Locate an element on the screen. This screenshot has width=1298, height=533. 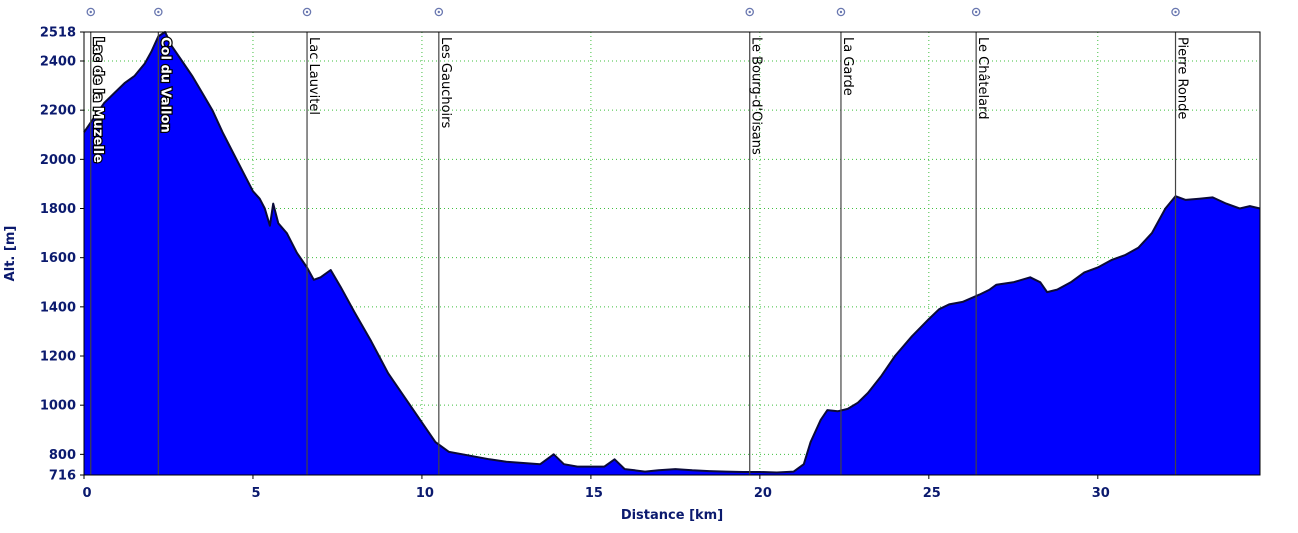
waypoint: Lac Lauvitel is located at coordinates (311, 241).